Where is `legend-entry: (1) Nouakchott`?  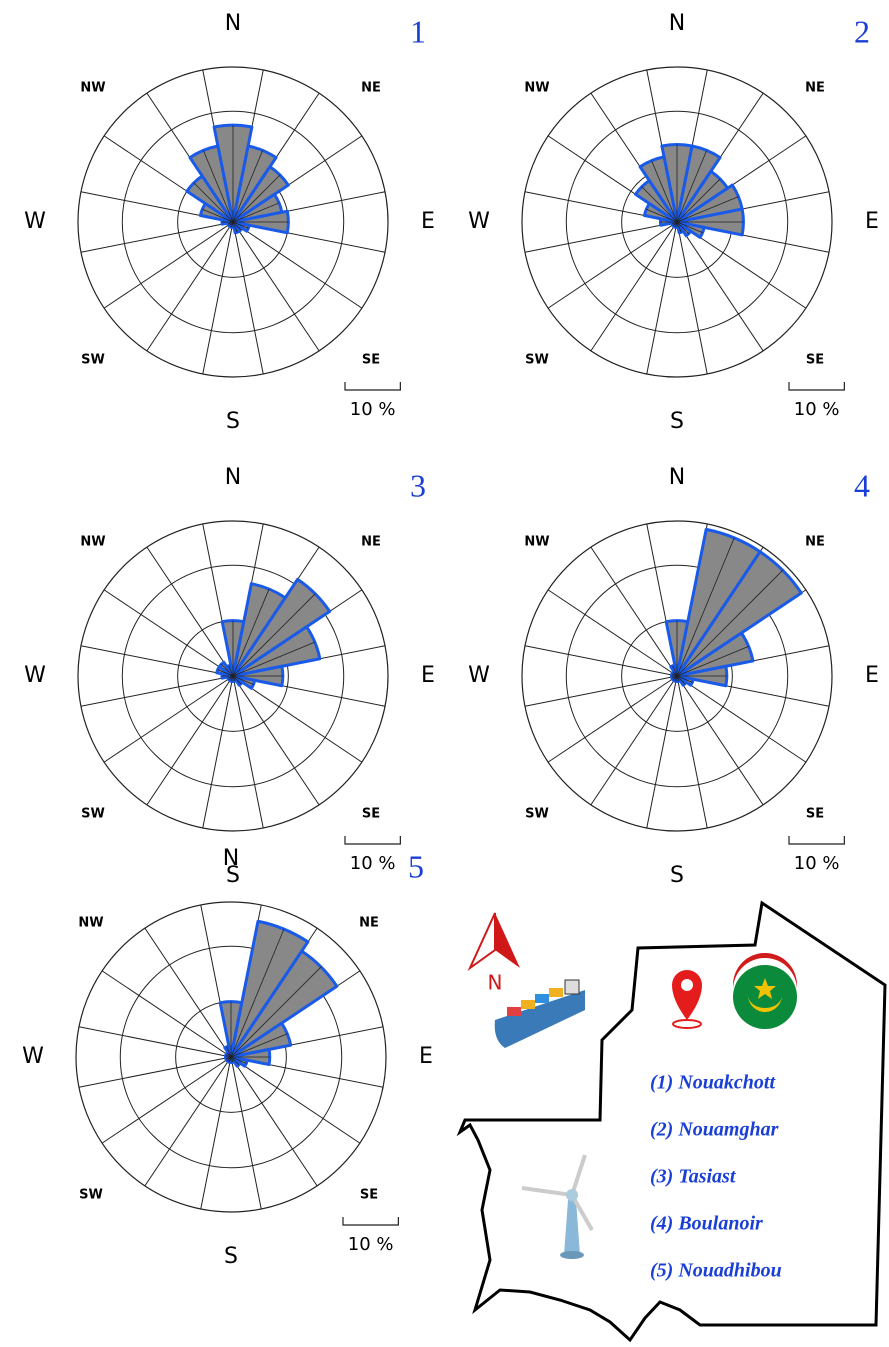 legend-entry: (1) Nouakchott is located at coordinates (713, 1083).